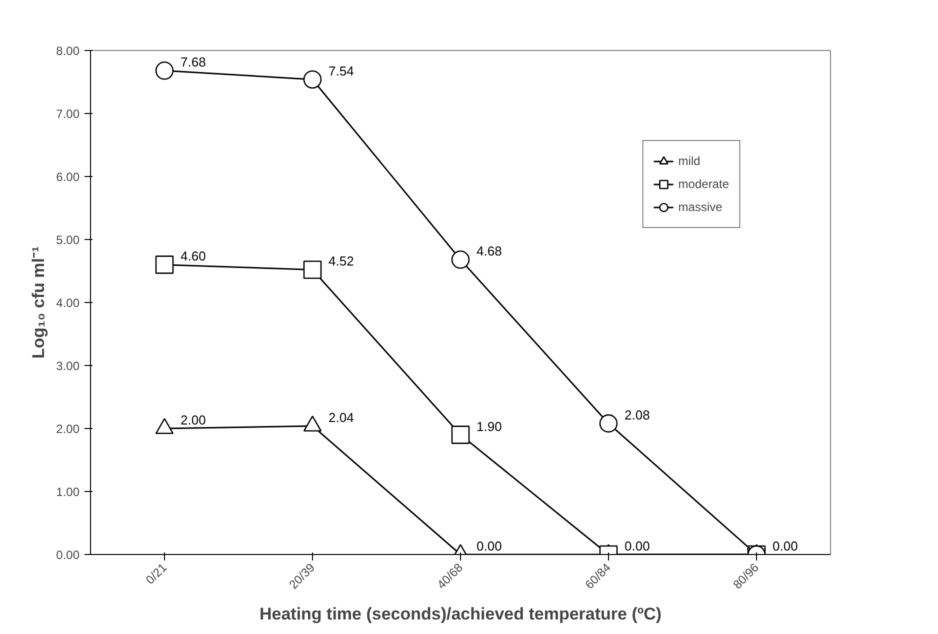 This screenshot has height=634, width=938. I want to click on data-label: 2.04, so click(341, 417).